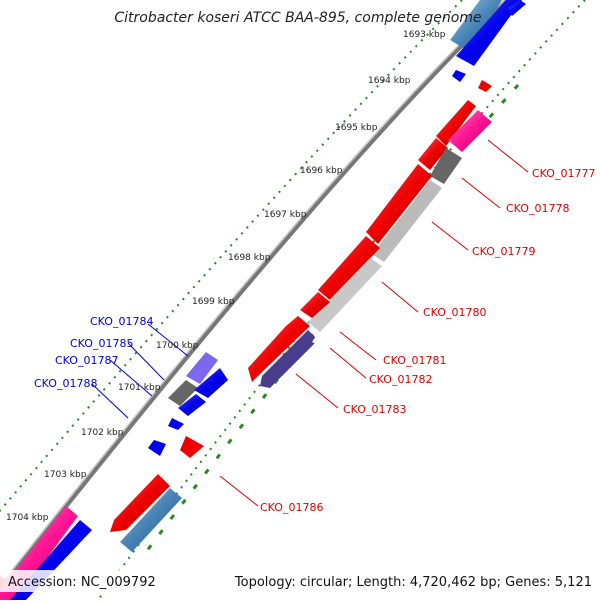 The image size is (600, 604). What do you see at coordinates (249, 258) in the screenshot?
I see `tick-label: 1698 kbp` at bounding box center [249, 258].